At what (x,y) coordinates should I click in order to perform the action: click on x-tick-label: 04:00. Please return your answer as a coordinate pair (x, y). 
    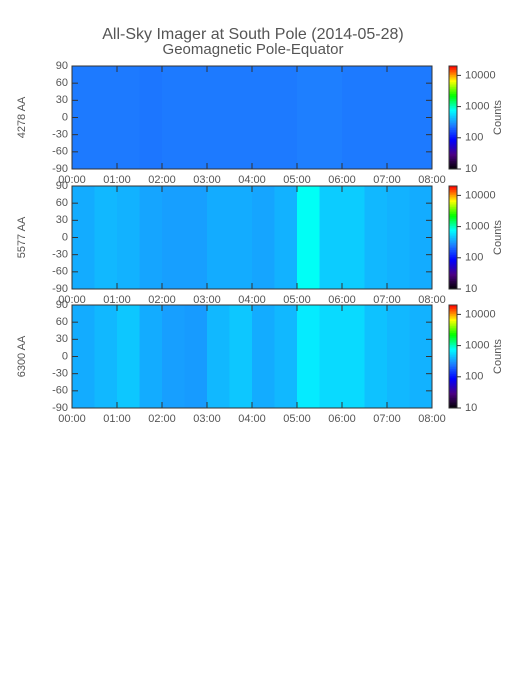
    Looking at the image, I should click on (252, 419).